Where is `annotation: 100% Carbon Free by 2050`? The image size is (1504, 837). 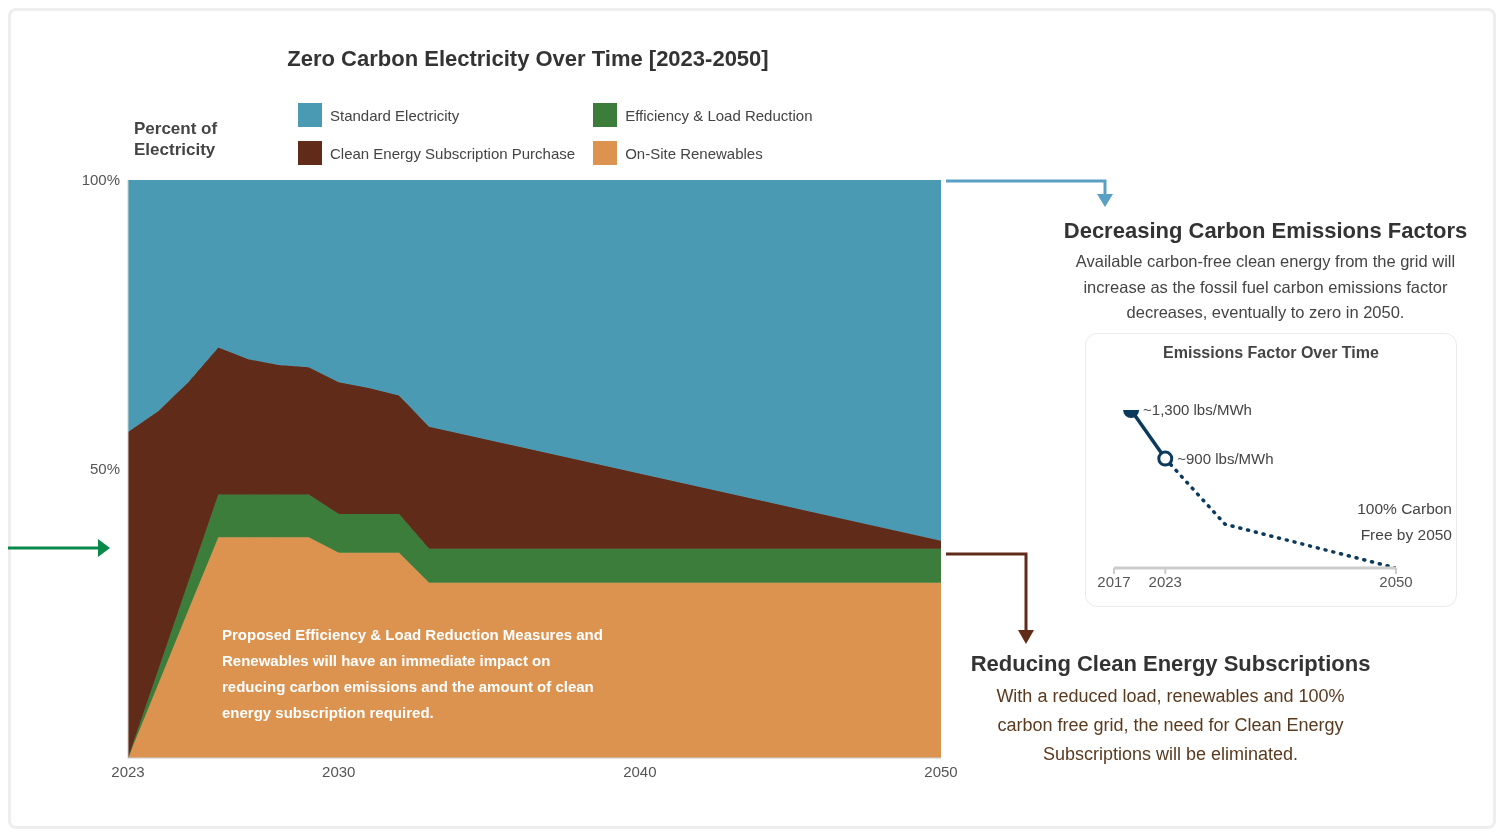
annotation: 100% Carbon Free by 2050 is located at coordinates (1404, 521).